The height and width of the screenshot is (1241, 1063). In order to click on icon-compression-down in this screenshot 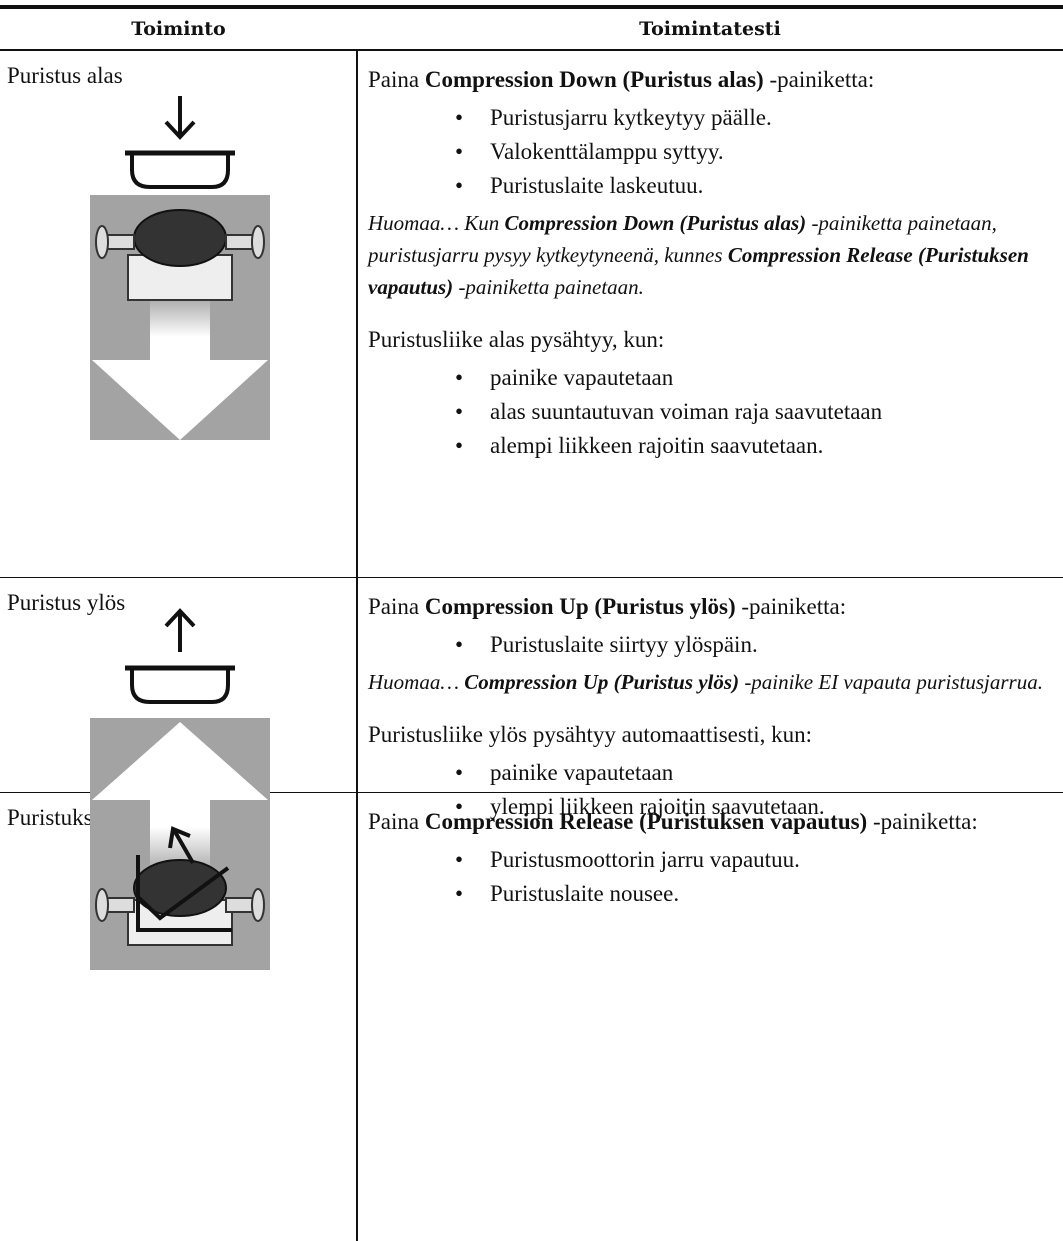, I will do `click(180, 268)`.